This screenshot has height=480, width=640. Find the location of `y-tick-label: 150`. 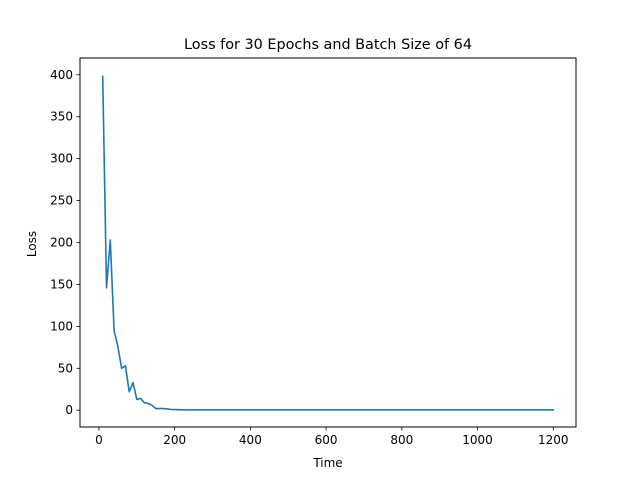

y-tick-label: 150 is located at coordinates (61, 284).